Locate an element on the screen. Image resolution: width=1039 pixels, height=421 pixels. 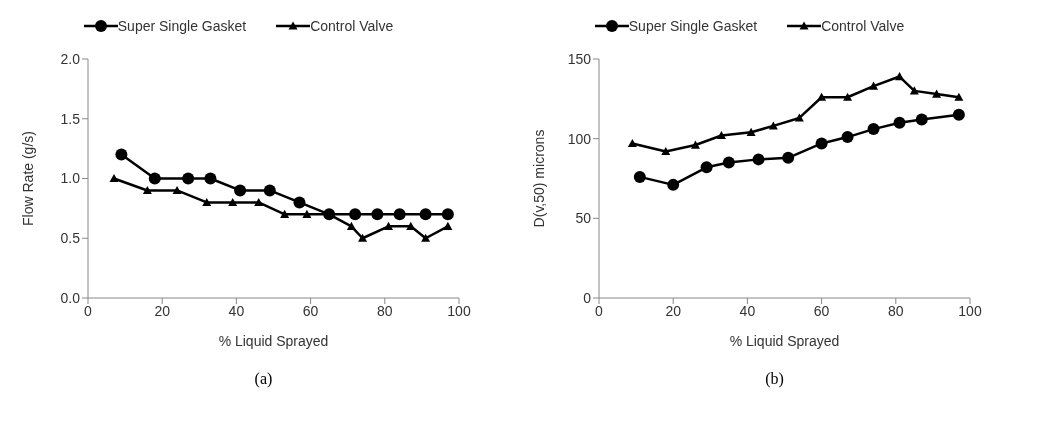
y-tick-label: 100 is located at coordinates (579, 138).